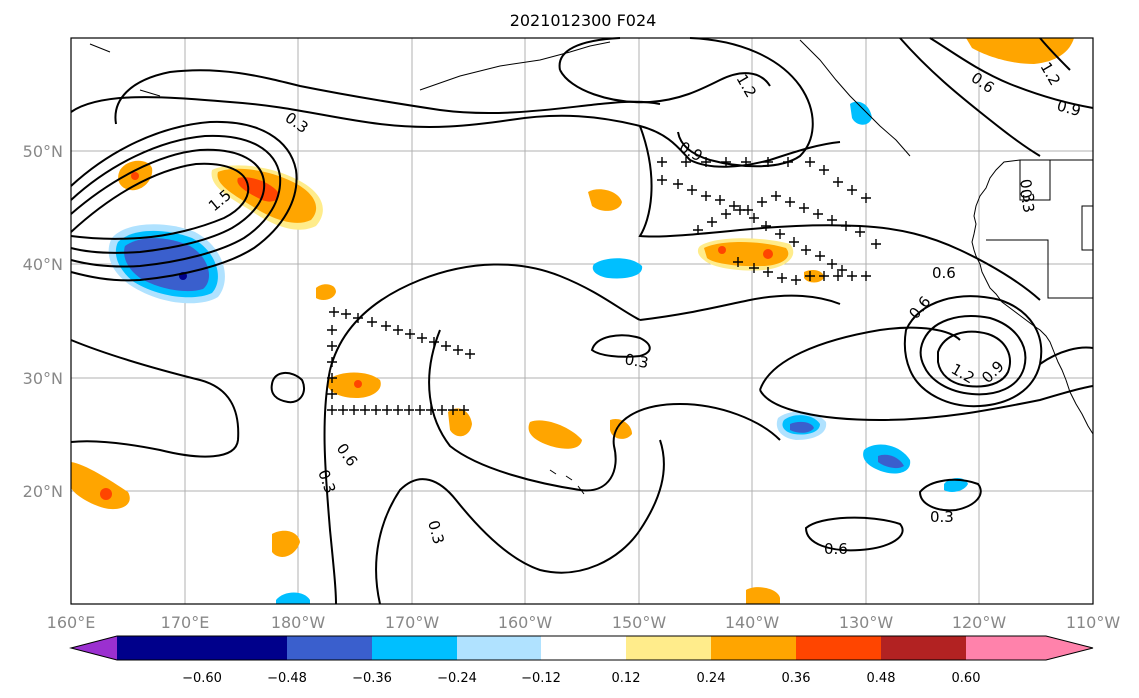 Image resolution: width=1139 pixels, height=698 pixels. What do you see at coordinates (1027, 191) in the screenshot?
I see `contour-label: 0.3` at bounding box center [1027, 191].